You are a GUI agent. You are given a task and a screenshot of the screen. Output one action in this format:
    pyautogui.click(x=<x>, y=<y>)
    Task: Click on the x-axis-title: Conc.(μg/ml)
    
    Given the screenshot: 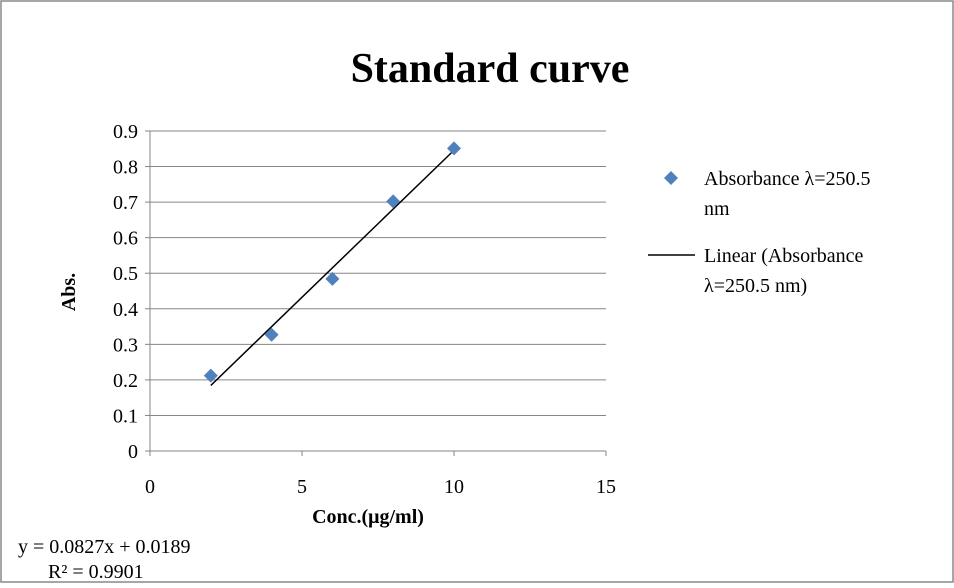 What is the action you would take?
    pyautogui.click(x=368, y=517)
    